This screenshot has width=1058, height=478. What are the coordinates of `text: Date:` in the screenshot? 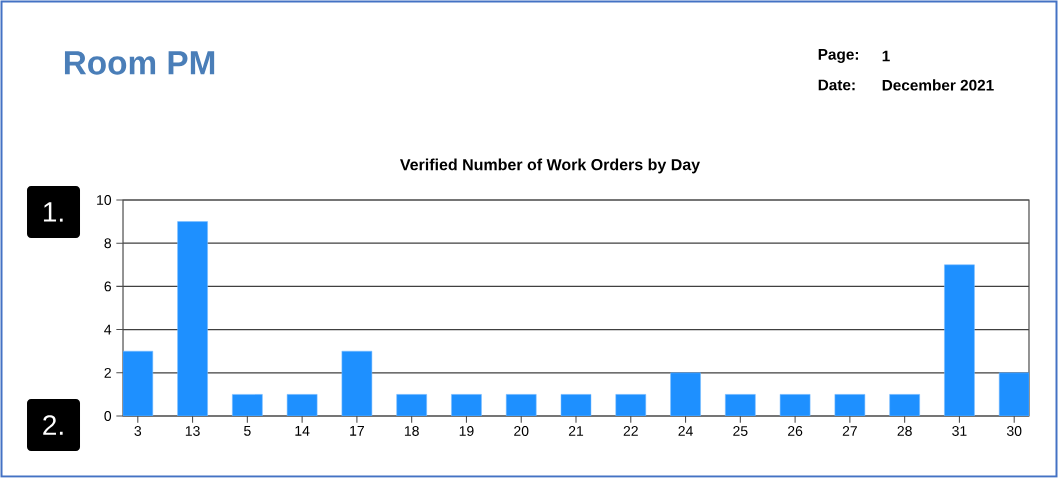 It's located at (836, 85).